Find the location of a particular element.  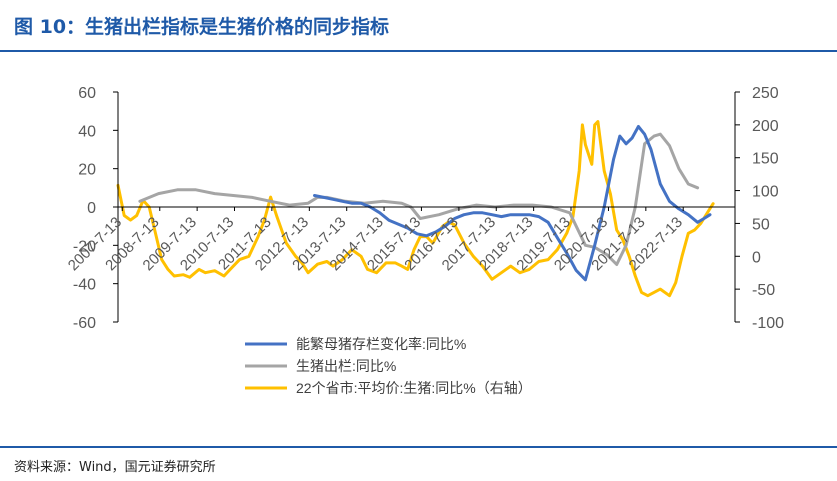

right-axis-tick-label: -50 is located at coordinates (763, 290).